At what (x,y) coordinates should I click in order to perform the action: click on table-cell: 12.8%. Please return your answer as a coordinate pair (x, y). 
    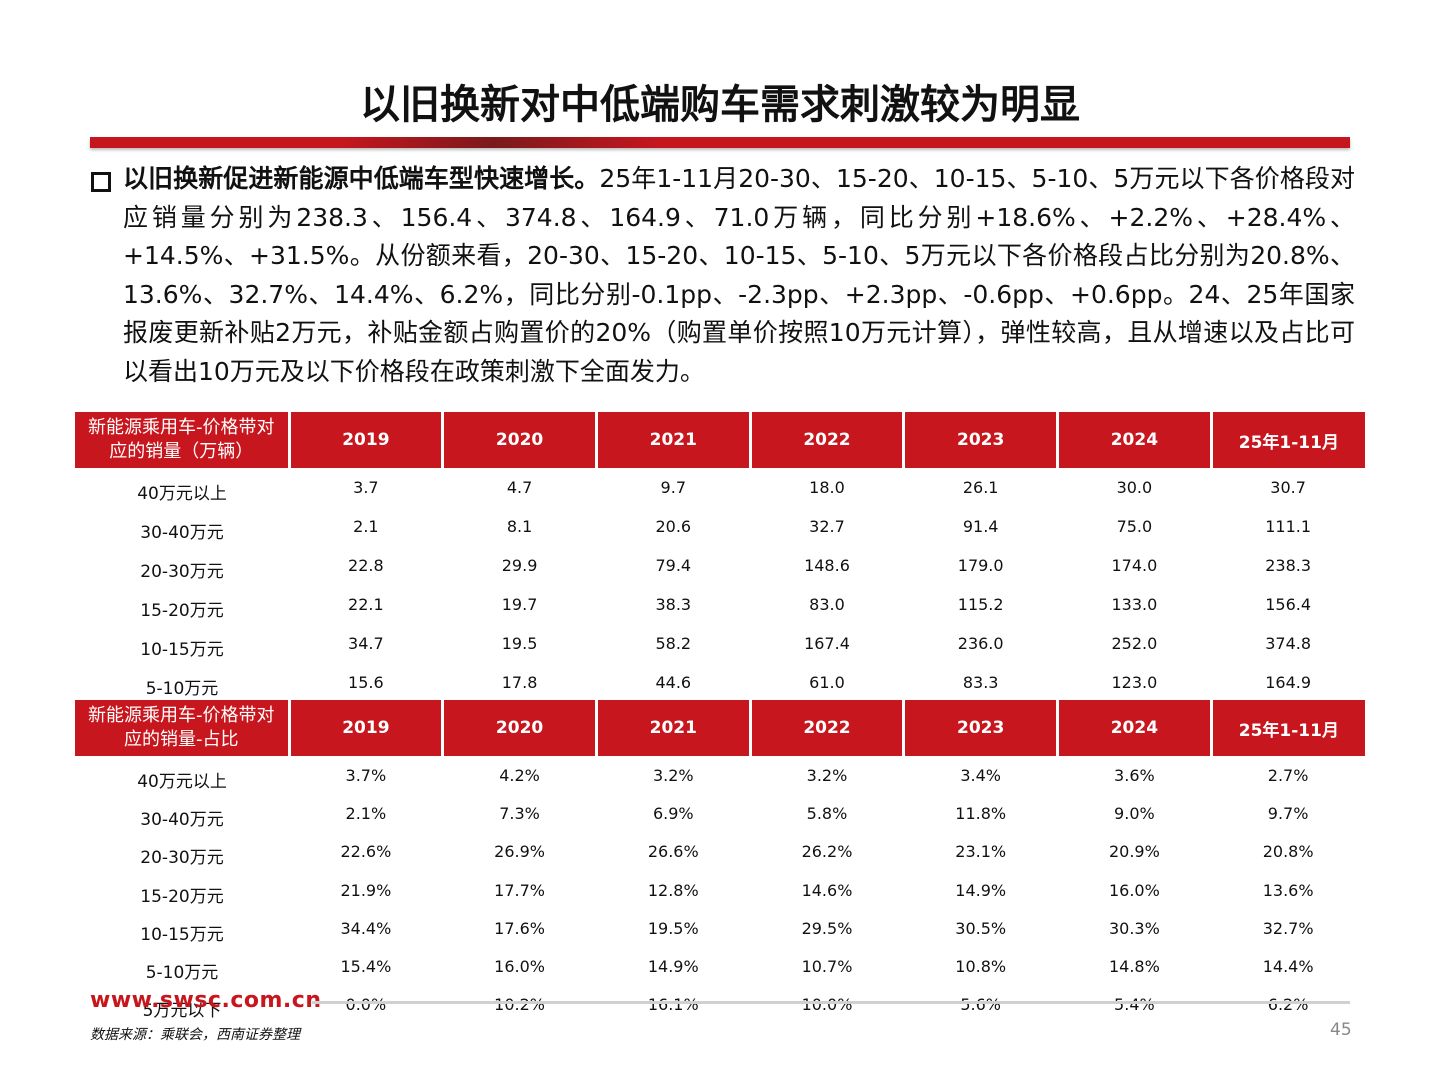
    Looking at the image, I should click on (673, 890).